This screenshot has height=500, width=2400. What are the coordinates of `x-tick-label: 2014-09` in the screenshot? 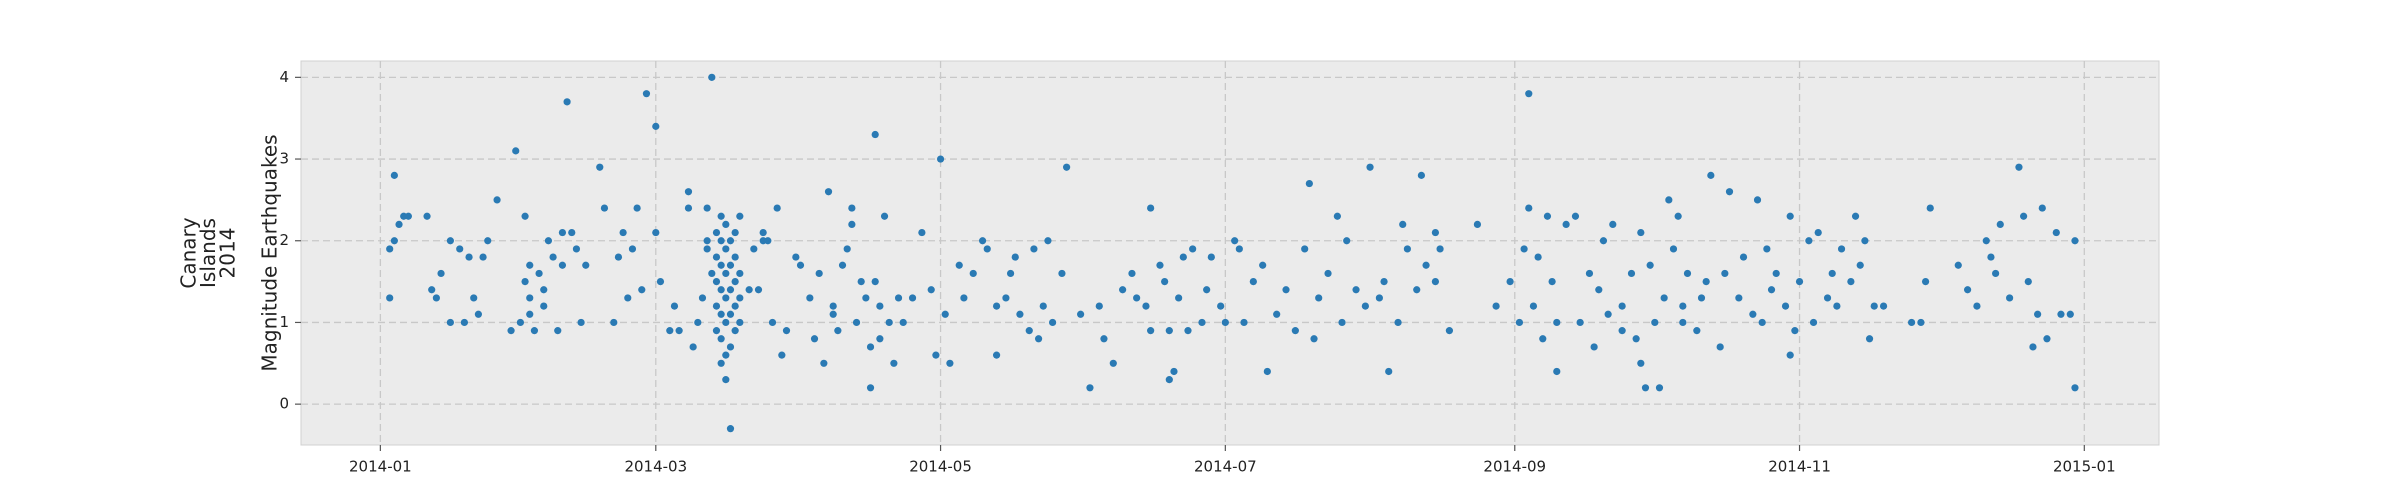 It's located at (1514, 467).